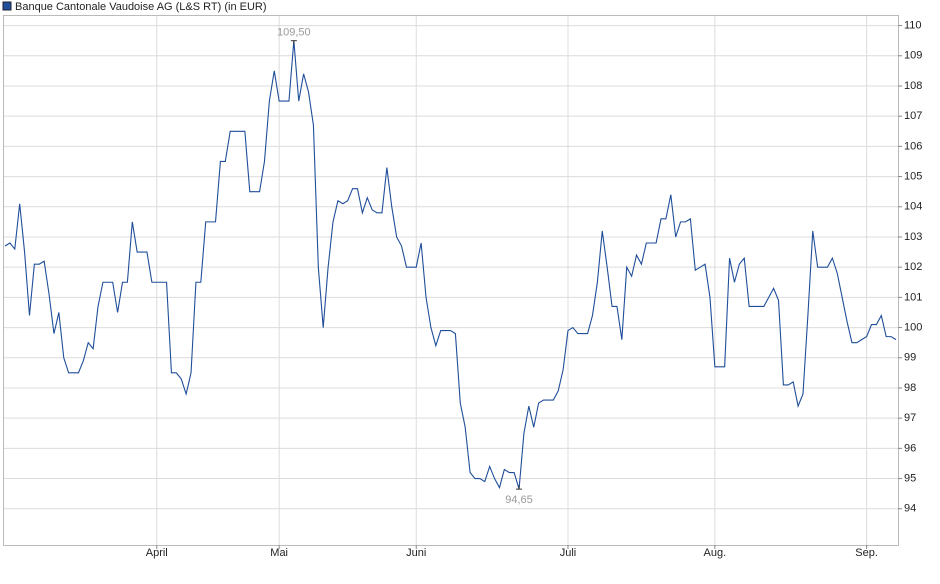 The width and height of the screenshot is (940, 584). I want to click on y-tick-label: 103, so click(913, 237).